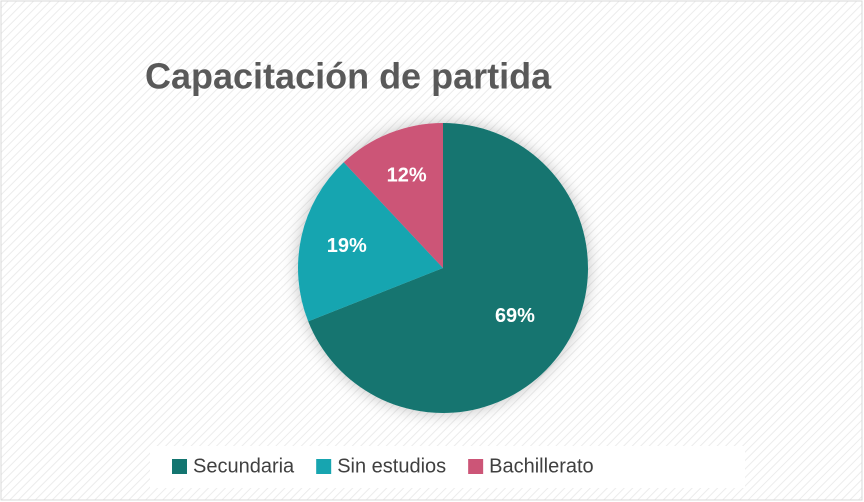 The height and width of the screenshot is (502, 864). What do you see at coordinates (407, 176) in the screenshot?
I see `data-label: 12%` at bounding box center [407, 176].